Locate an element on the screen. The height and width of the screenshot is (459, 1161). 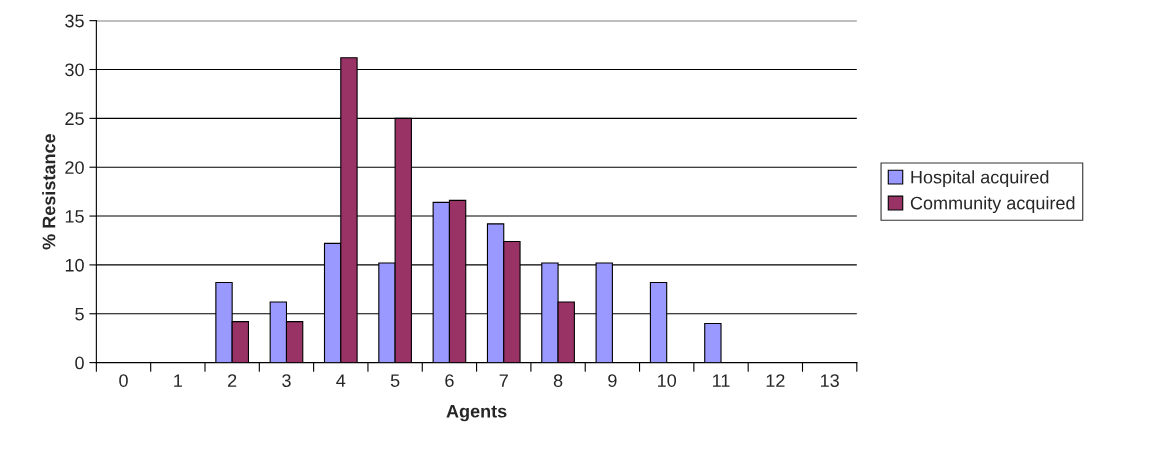
x-tick-label: 10 is located at coordinates (667, 380).